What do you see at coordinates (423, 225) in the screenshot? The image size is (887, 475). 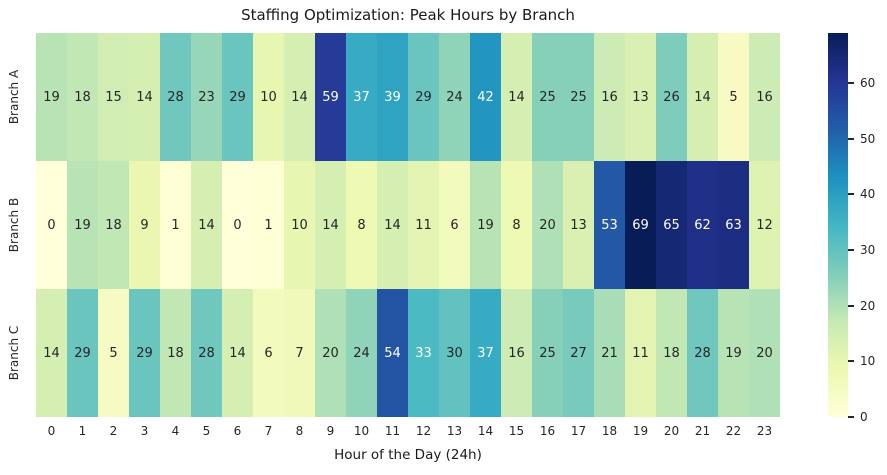 I see `cell-value: 11` at bounding box center [423, 225].